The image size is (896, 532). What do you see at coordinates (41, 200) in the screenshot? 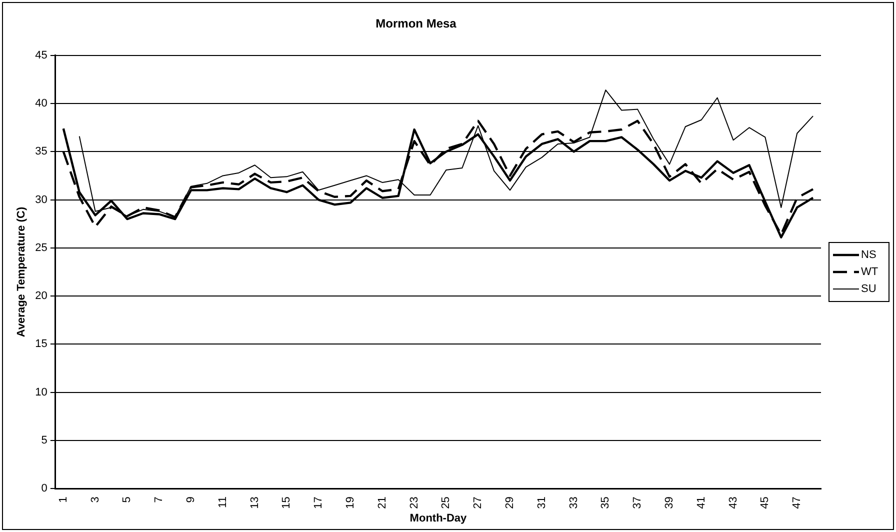
I see `y-tick-label: 30` at bounding box center [41, 200].